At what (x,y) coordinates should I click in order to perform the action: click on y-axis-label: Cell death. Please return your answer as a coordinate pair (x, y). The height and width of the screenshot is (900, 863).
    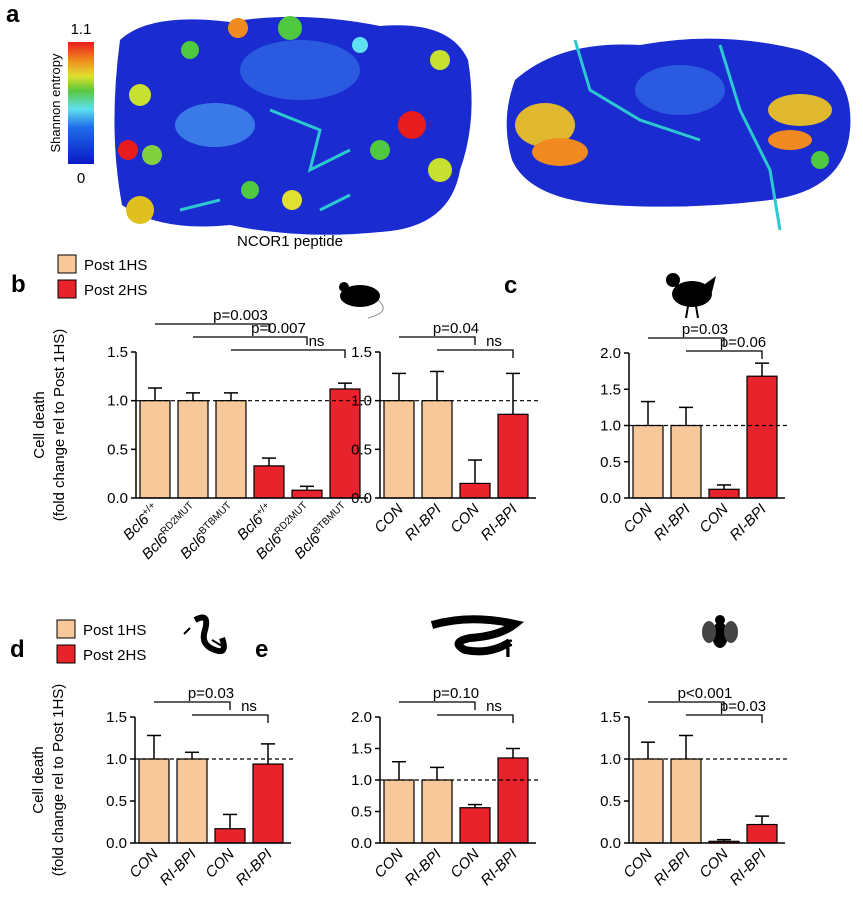
    Looking at the image, I should click on (39, 425).